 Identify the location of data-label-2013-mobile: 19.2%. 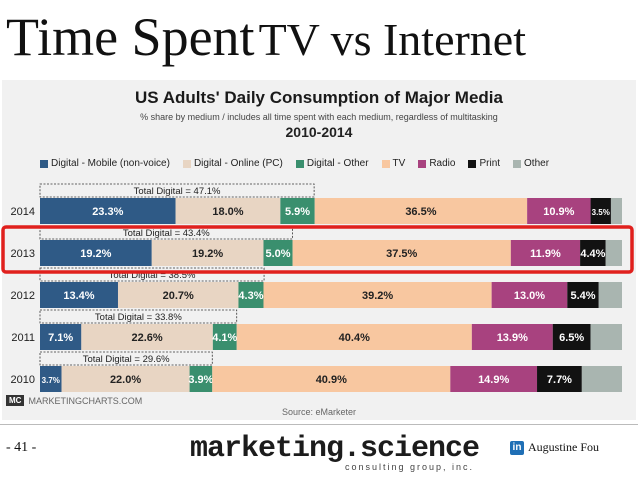
(95, 254).